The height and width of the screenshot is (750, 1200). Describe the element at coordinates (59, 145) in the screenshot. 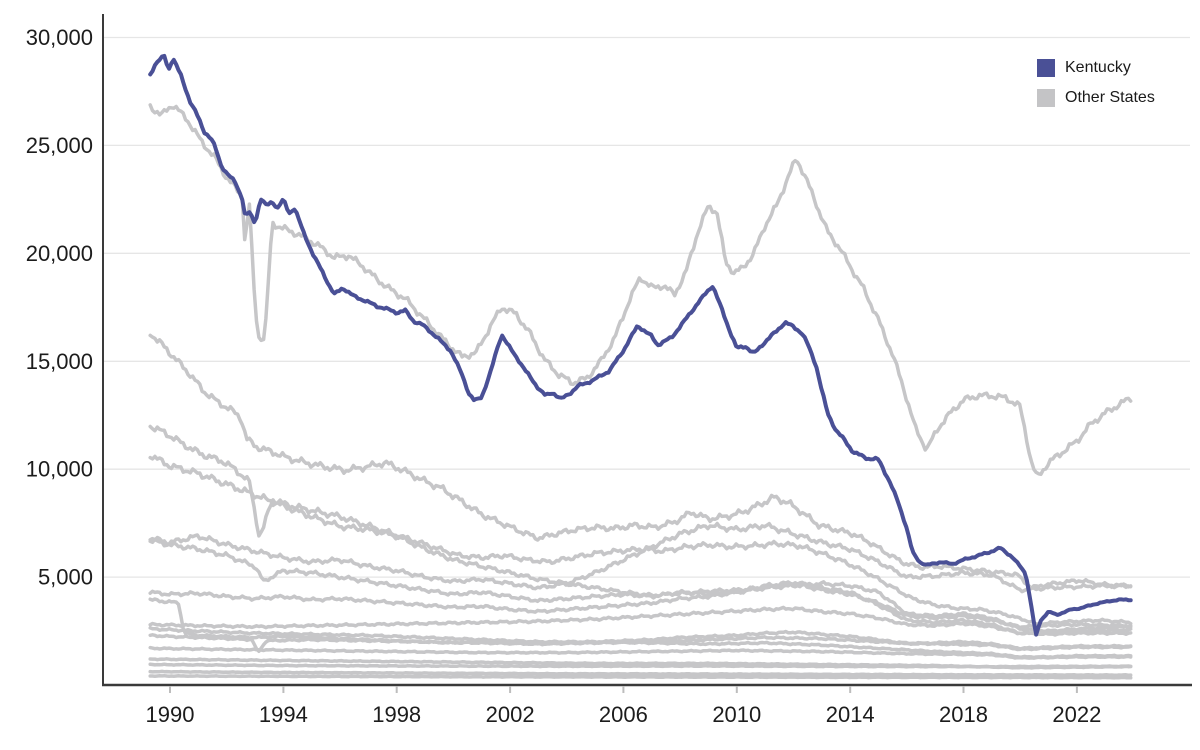

I see `y-tick-label: 25,000` at that location.